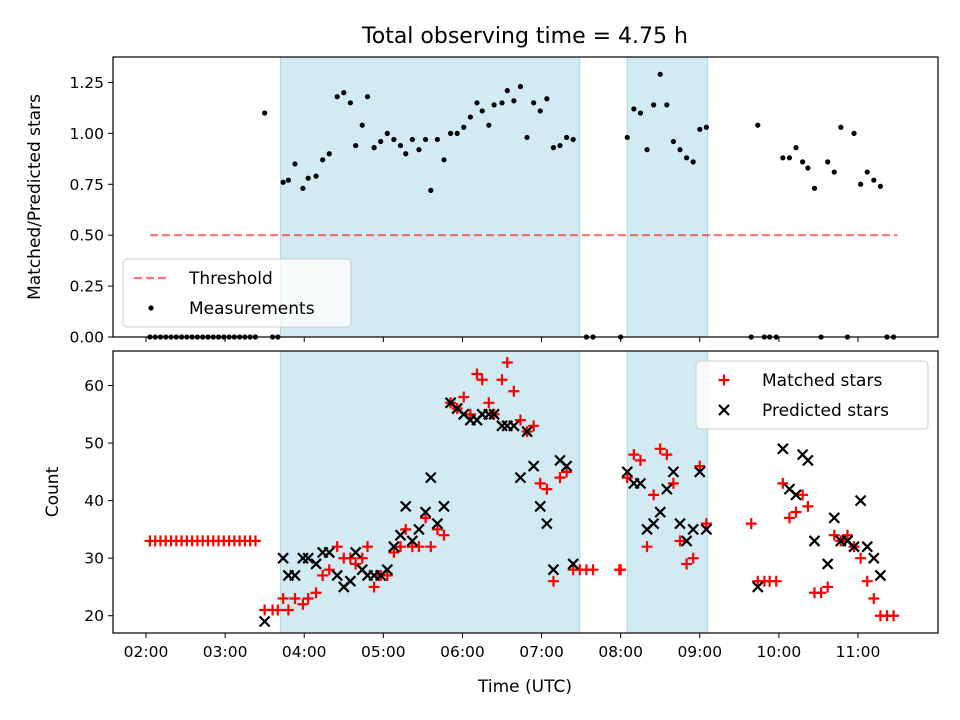 The height and width of the screenshot is (720, 960). Describe the element at coordinates (812, 395) in the screenshot. I see `counts-legend: Matched stars Predicted stars` at that location.